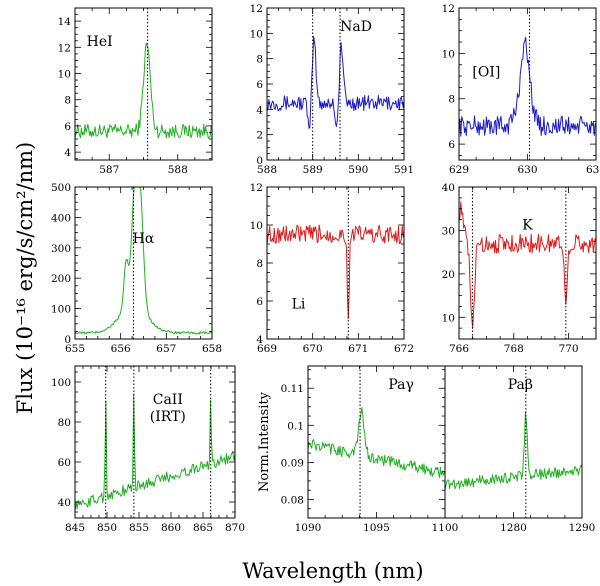 Image resolution: width=600 pixels, height=586 pixels. Describe the element at coordinates (259, 264) in the screenshot. I see `y-tick-label-li: 8` at that location.